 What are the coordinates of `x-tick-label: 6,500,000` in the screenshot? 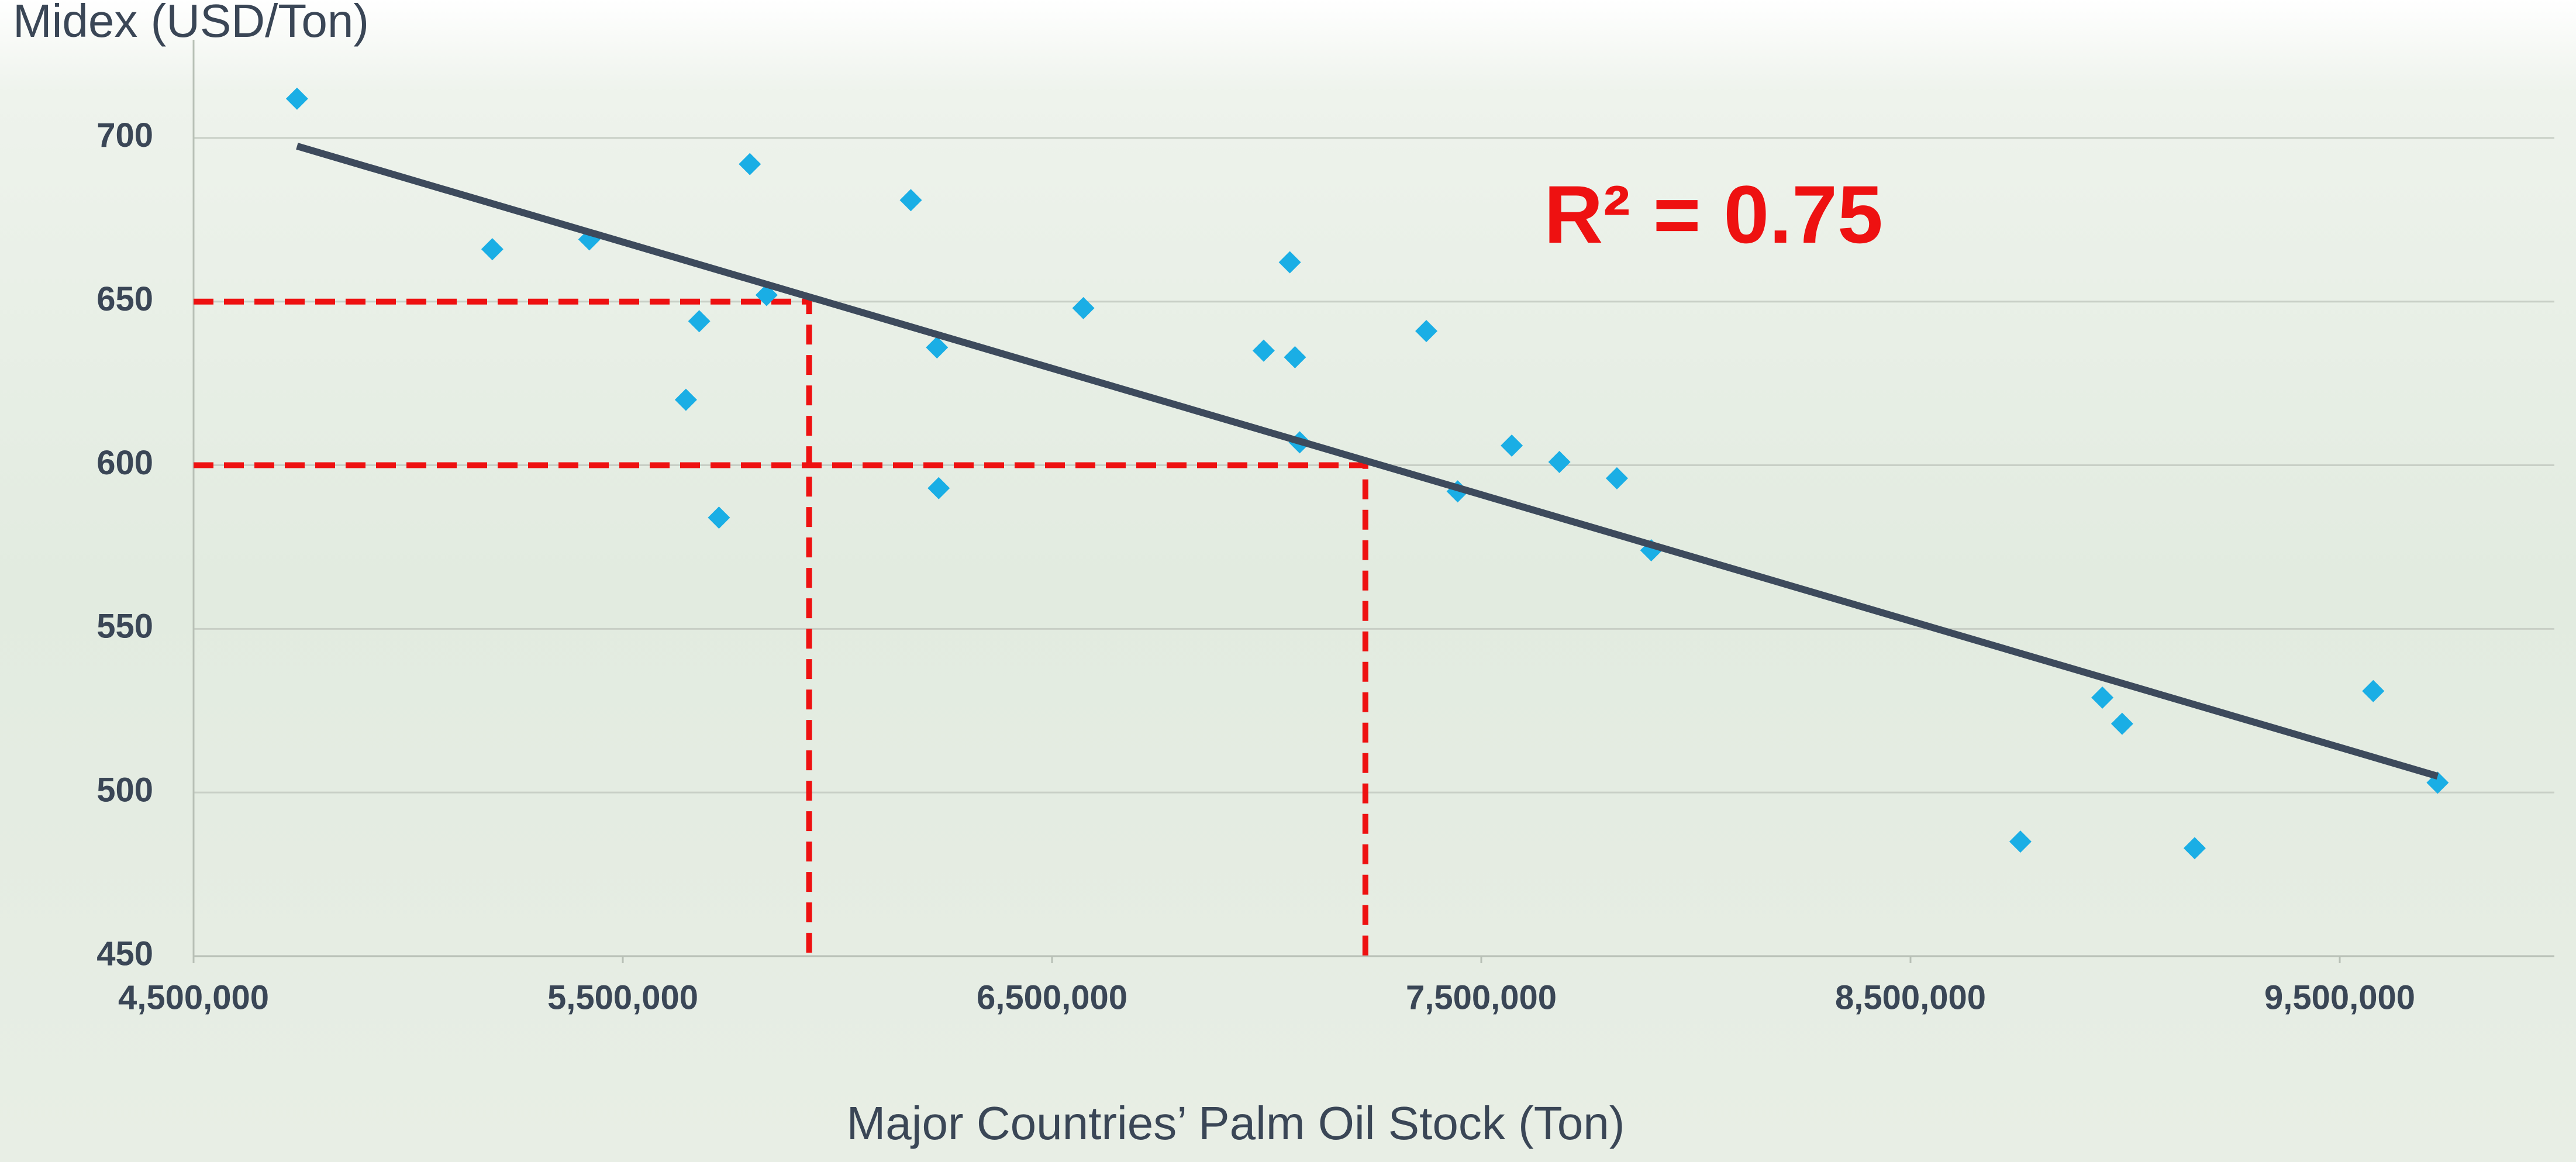 It's located at (1052, 997).